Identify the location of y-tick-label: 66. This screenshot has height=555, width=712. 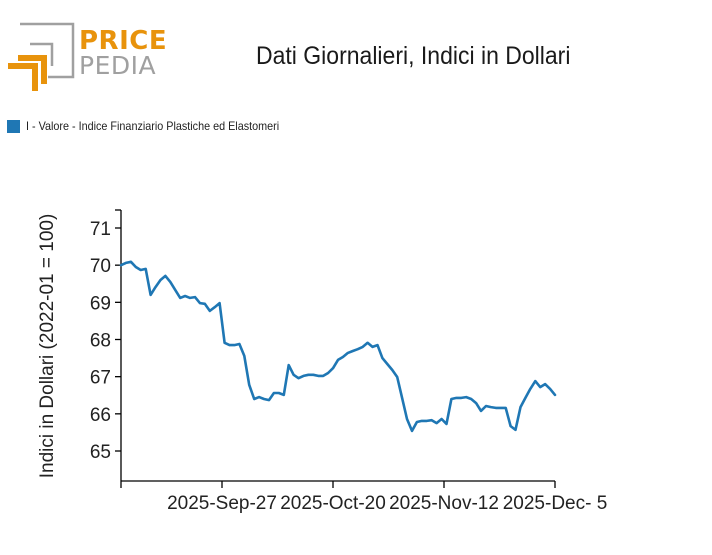
(100, 415).